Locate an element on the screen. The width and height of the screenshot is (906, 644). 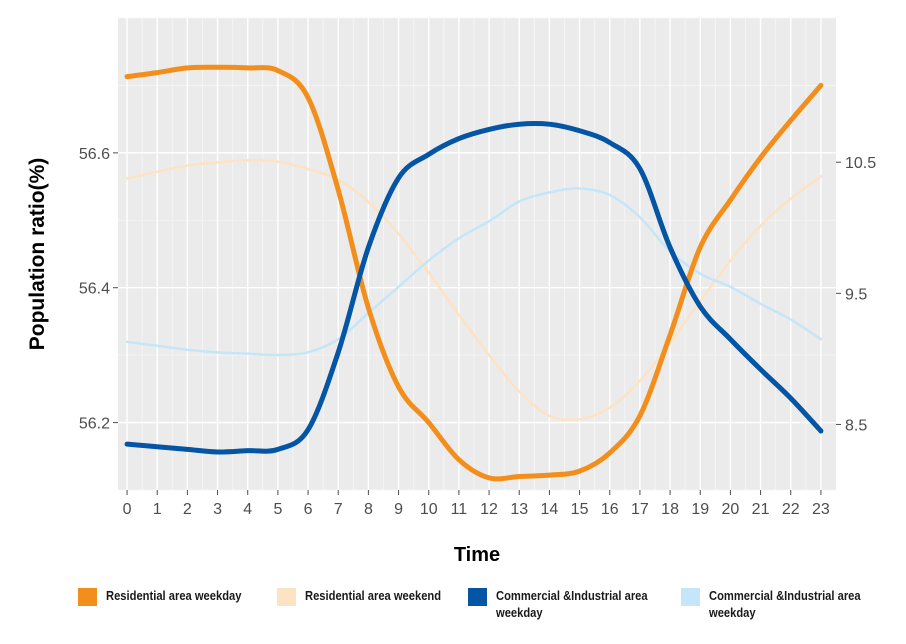
x-tick-label: 8 is located at coordinates (368, 509).